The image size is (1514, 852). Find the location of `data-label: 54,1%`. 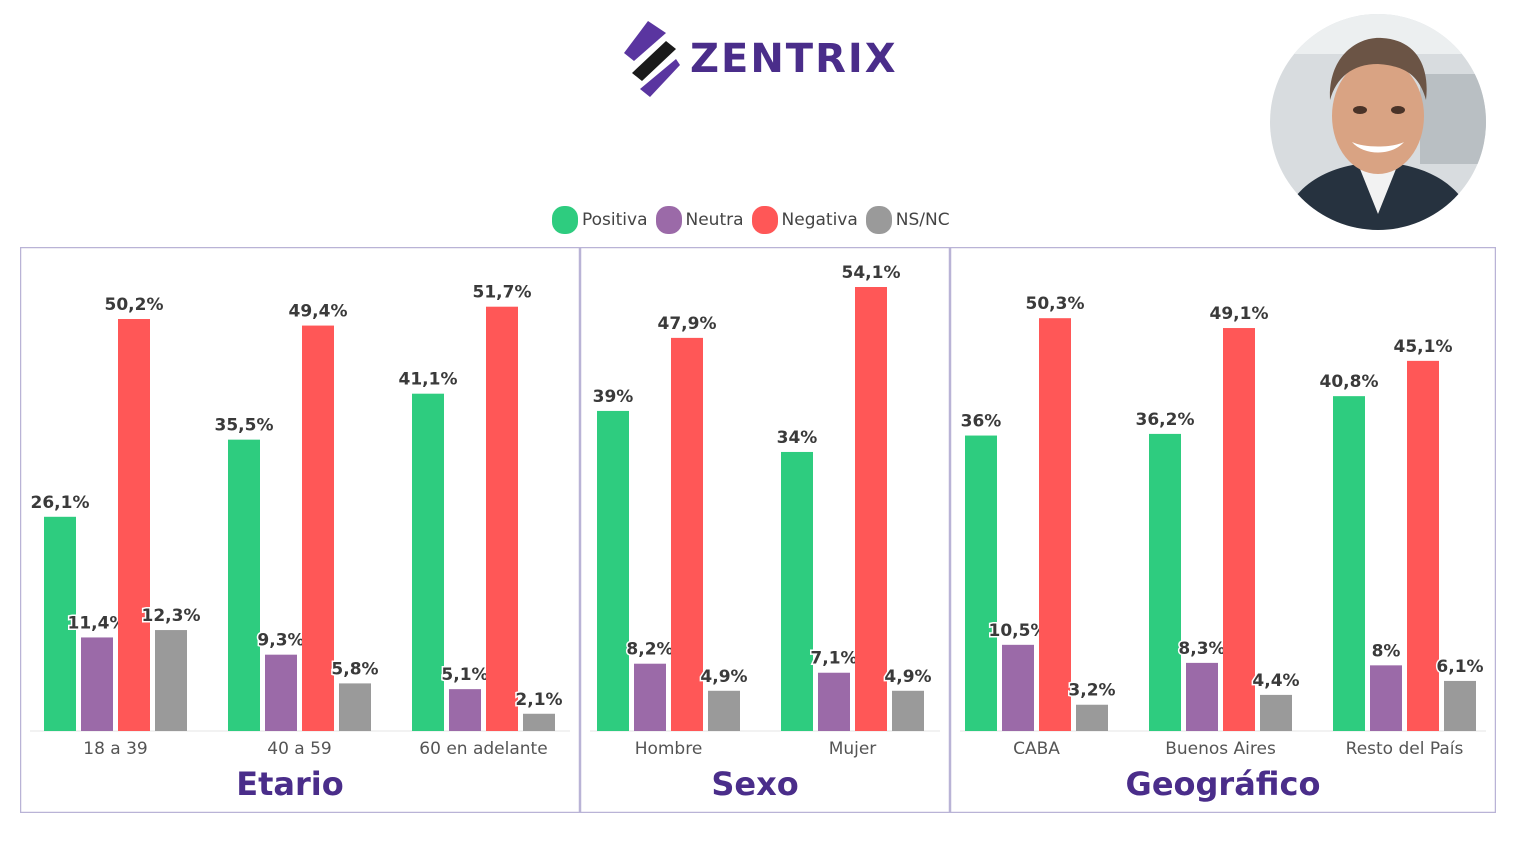

data-label: 54,1% is located at coordinates (871, 273).